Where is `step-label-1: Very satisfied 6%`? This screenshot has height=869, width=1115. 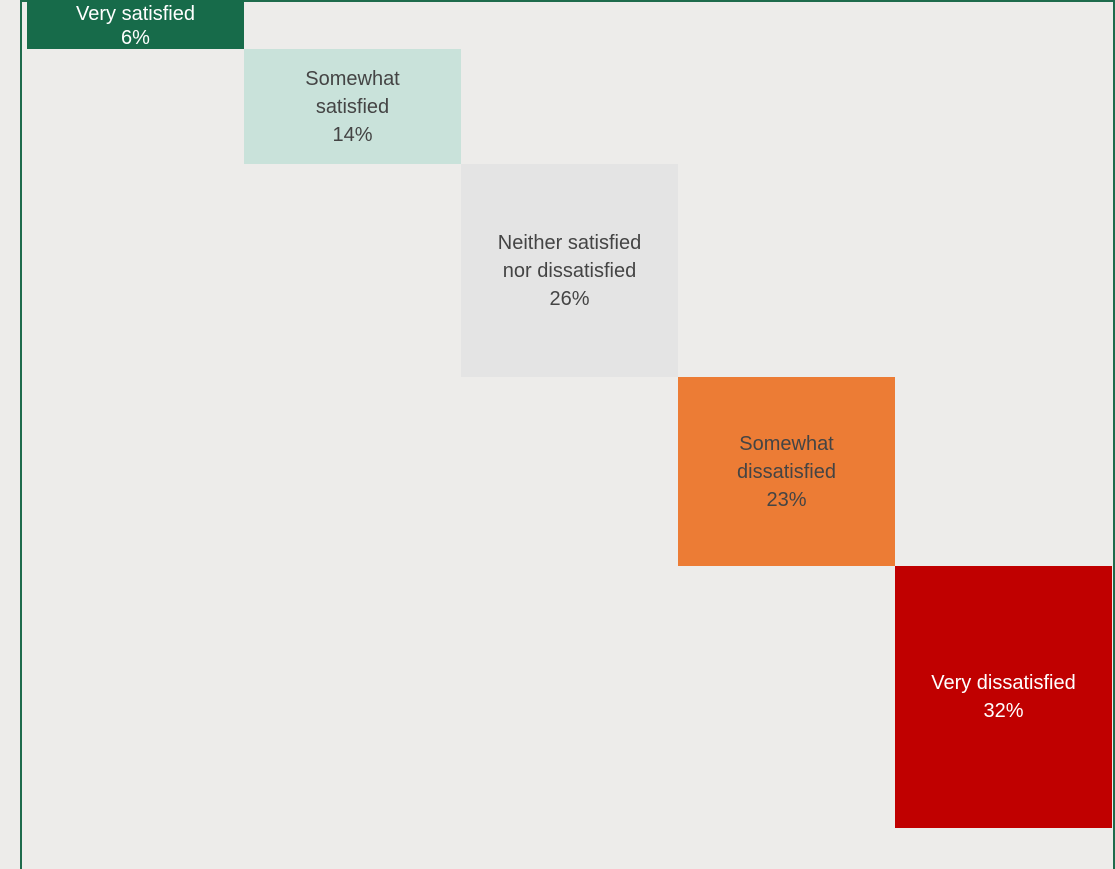 step-label-1: Very satisfied 6% is located at coordinates (135, 26).